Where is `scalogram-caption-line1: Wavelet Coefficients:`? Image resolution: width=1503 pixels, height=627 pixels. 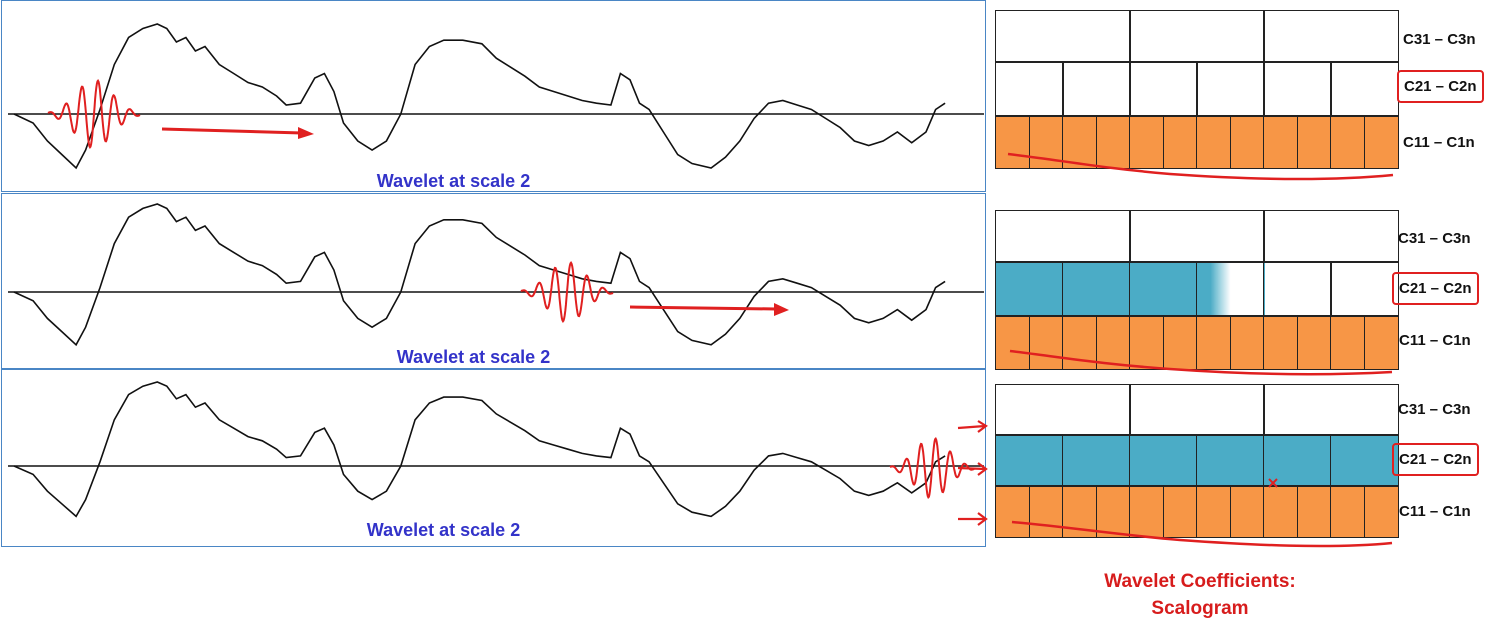
scalogram-caption-line1: Wavelet Coefficients: is located at coordinates (1200, 581).